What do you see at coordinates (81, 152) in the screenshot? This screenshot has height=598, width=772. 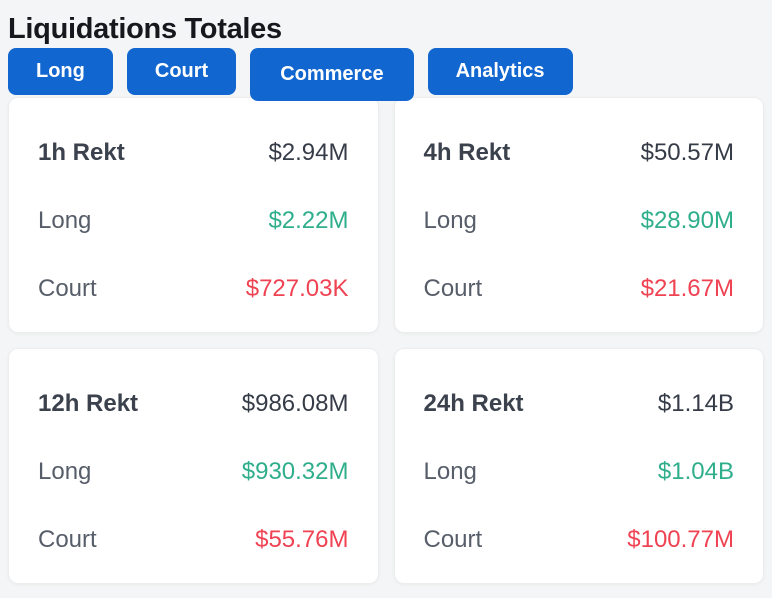 I see `period-label: 1h Rekt` at bounding box center [81, 152].